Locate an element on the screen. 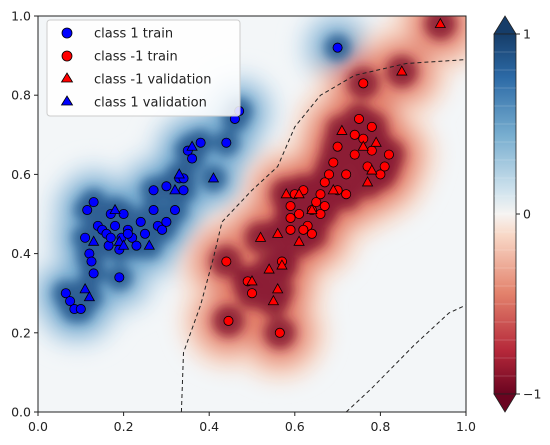 The height and width of the screenshot is (445, 550). x-tick-label: 1.0 is located at coordinates (466, 426).